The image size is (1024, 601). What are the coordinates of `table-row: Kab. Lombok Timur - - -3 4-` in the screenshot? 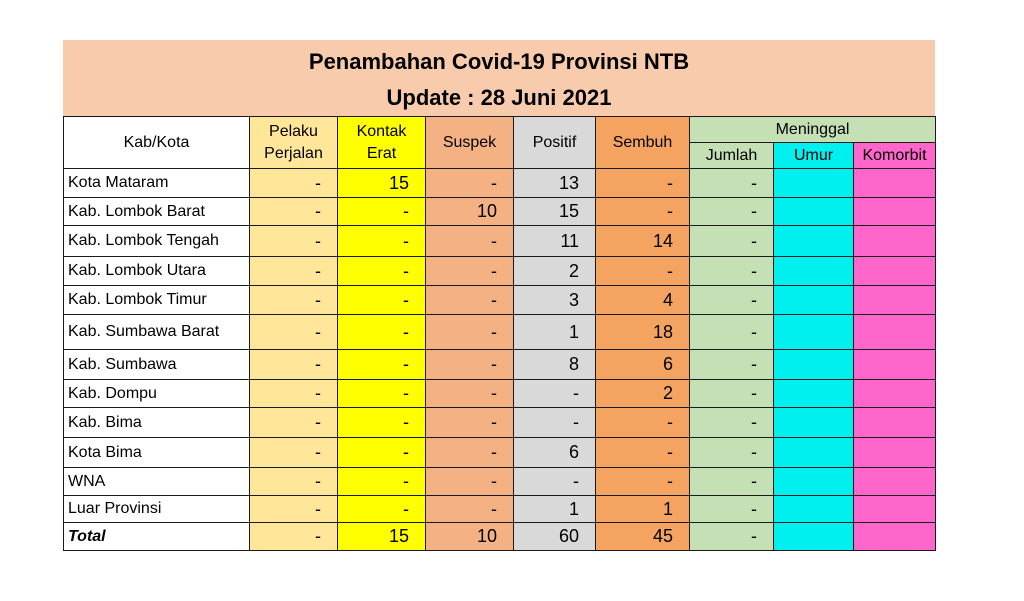 It's located at (500, 300).